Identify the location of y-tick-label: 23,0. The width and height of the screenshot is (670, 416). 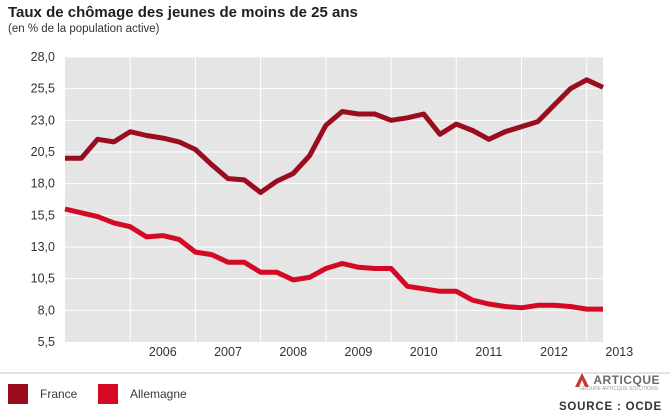
(43, 120).